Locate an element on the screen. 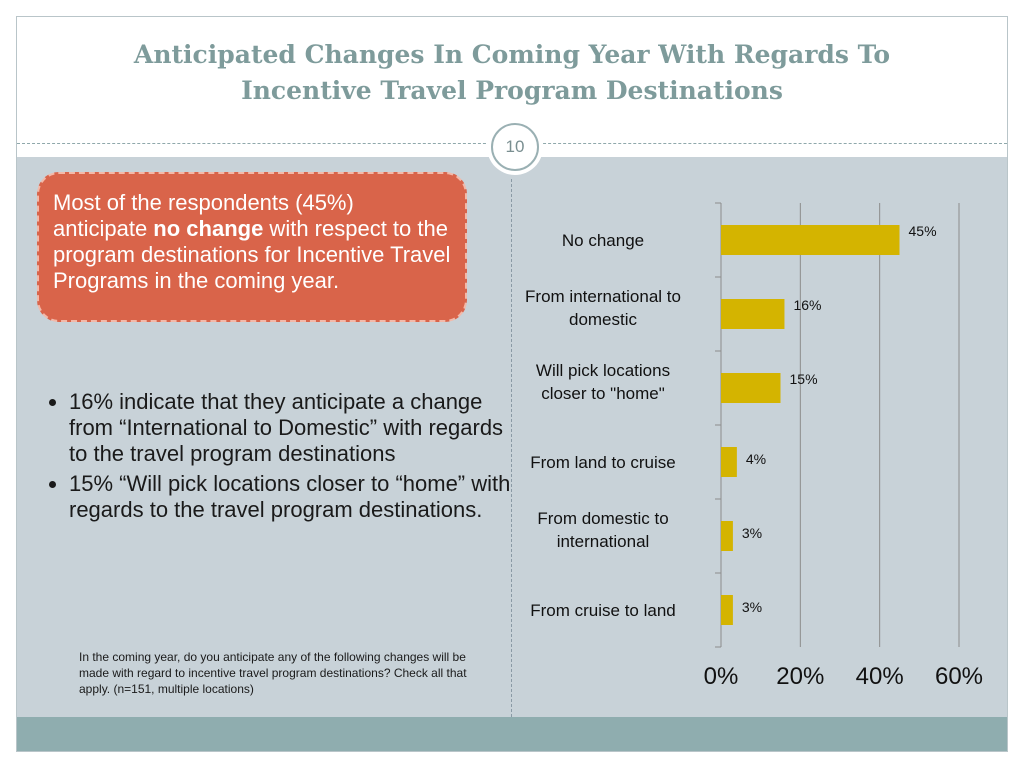 The width and height of the screenshot is (1024, 768). bar-value-label: 15% is located at coordinates (803, 379).